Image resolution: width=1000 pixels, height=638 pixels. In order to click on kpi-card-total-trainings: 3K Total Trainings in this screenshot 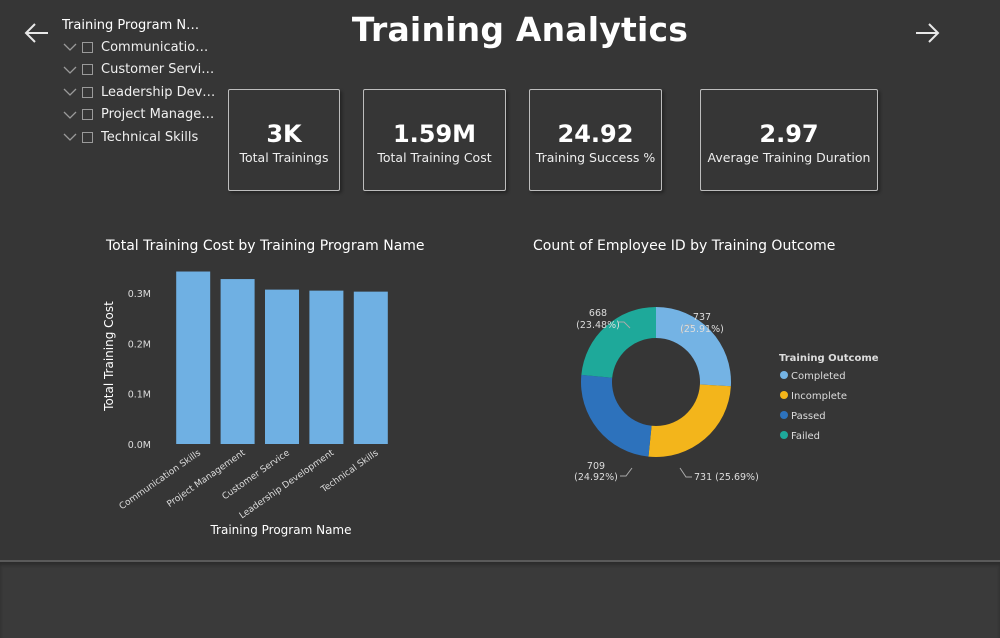, I will do `click(284, 140)`.